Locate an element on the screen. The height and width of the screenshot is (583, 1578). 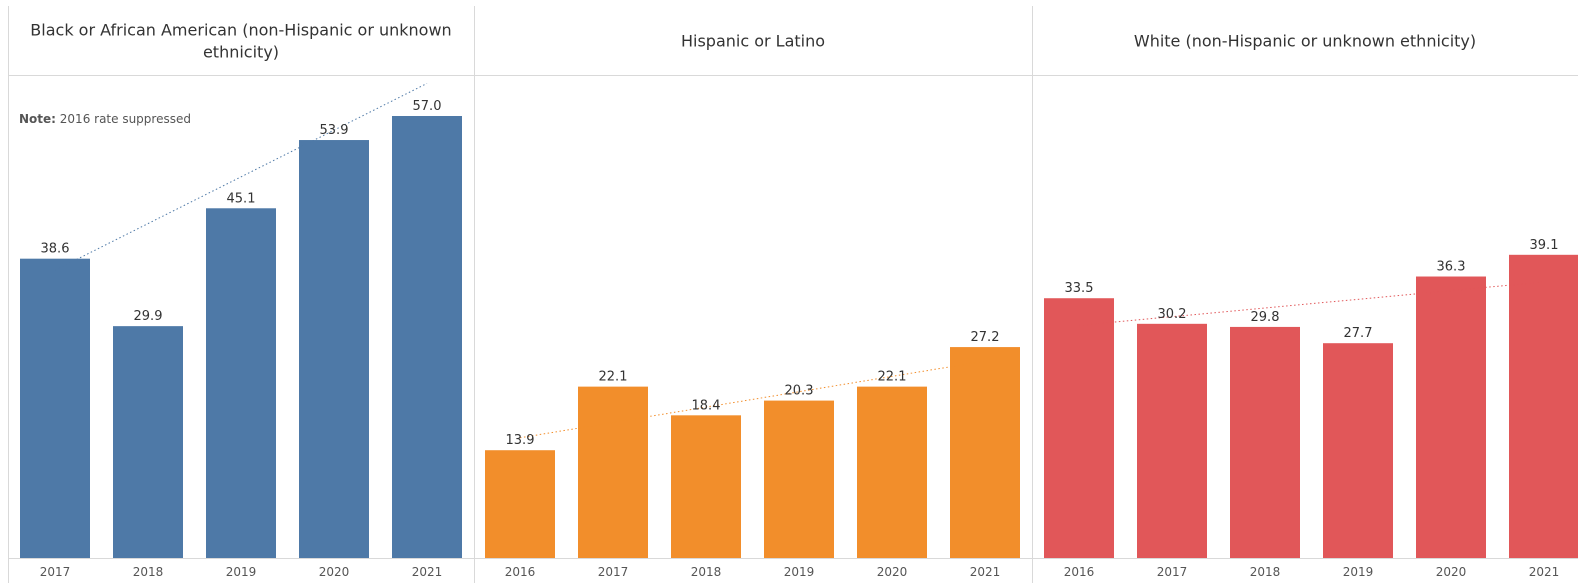
bar-2-2018 is located at coordinates (706, 486).